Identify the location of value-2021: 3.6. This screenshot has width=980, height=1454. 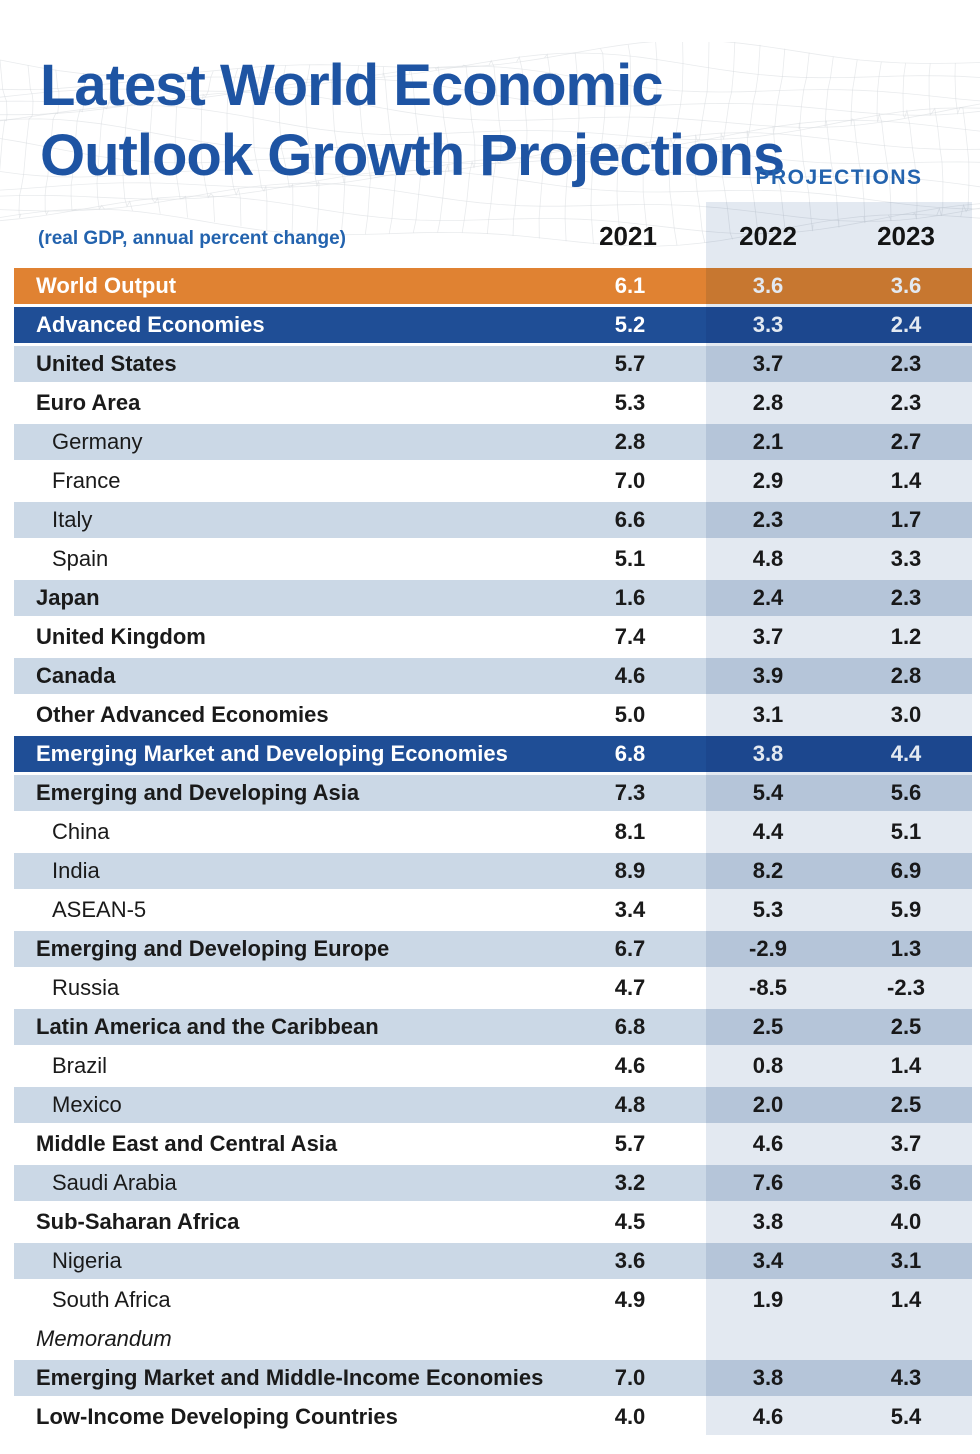
(630, 1260).